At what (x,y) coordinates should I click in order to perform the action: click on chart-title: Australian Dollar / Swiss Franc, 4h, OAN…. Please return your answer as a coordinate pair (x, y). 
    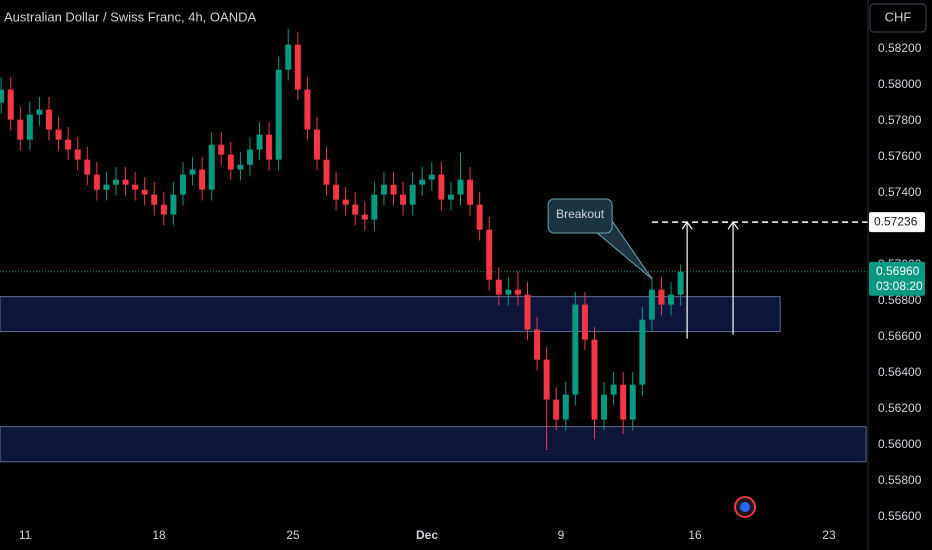
    Looking at the image, I should click on (130, 16).